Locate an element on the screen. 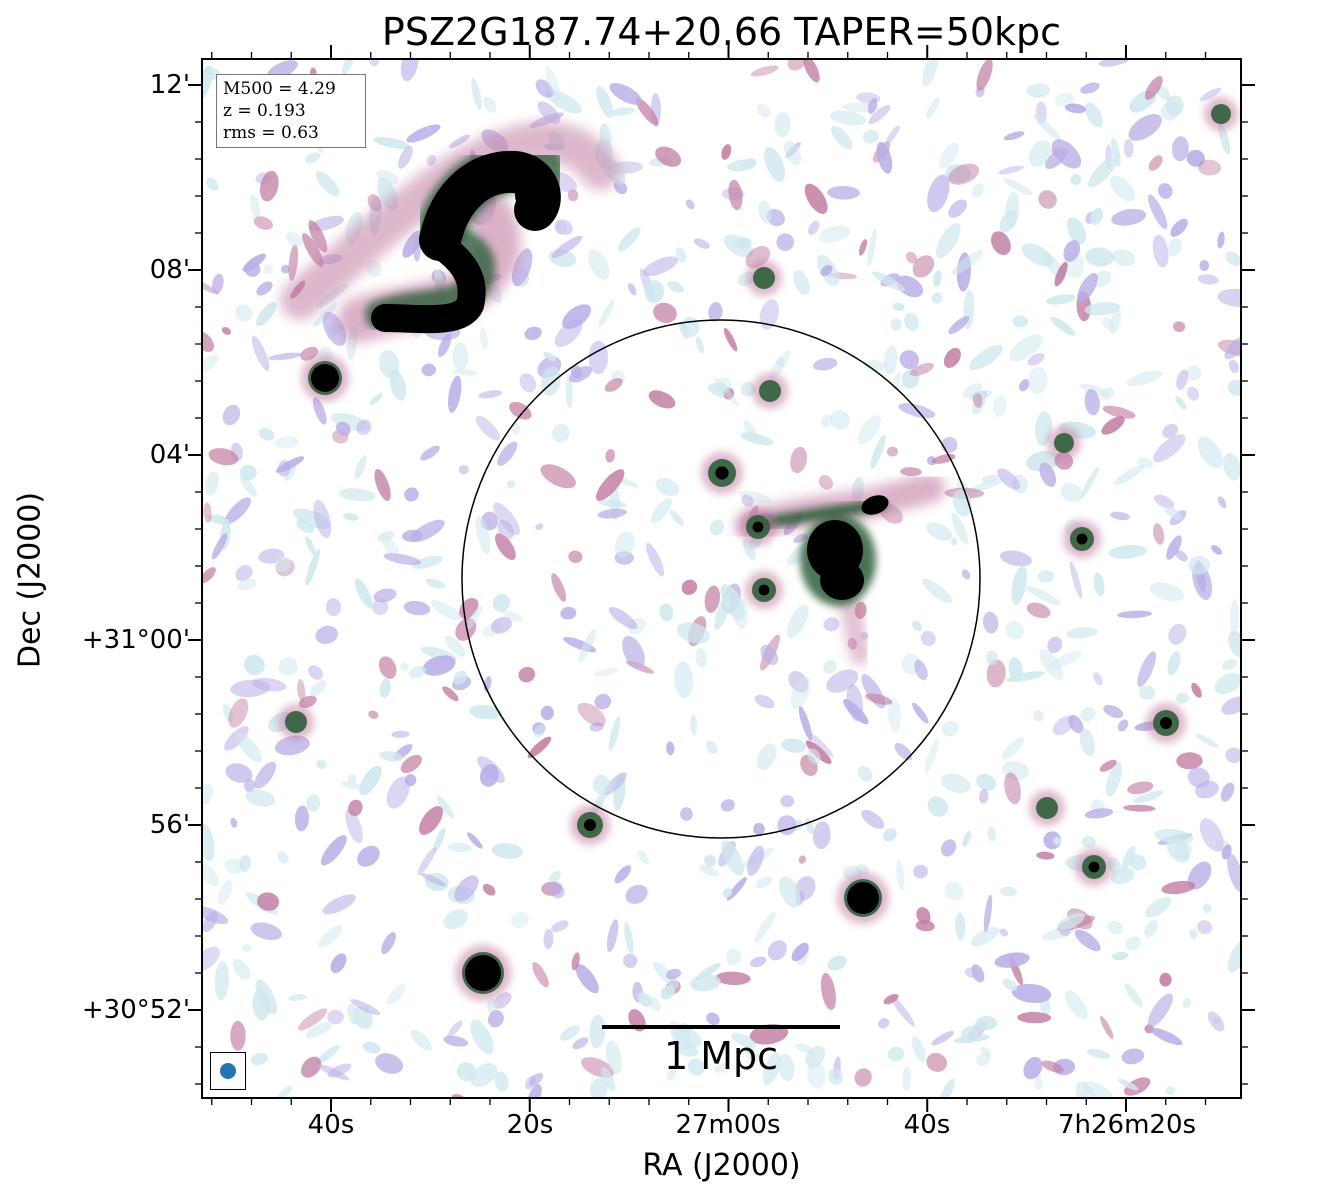 The height and width of the screenshot is (1200, 1321). info-box: M500 = 4.29 z = 0.193 rms = 0.63 is located at coordinates (291, 111).